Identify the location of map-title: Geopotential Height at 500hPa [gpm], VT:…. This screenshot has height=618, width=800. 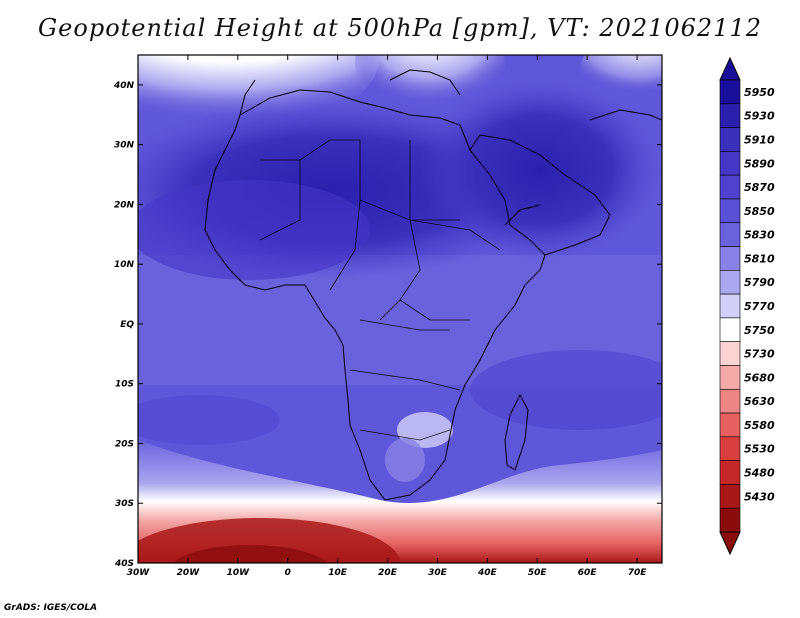
(400, 28).